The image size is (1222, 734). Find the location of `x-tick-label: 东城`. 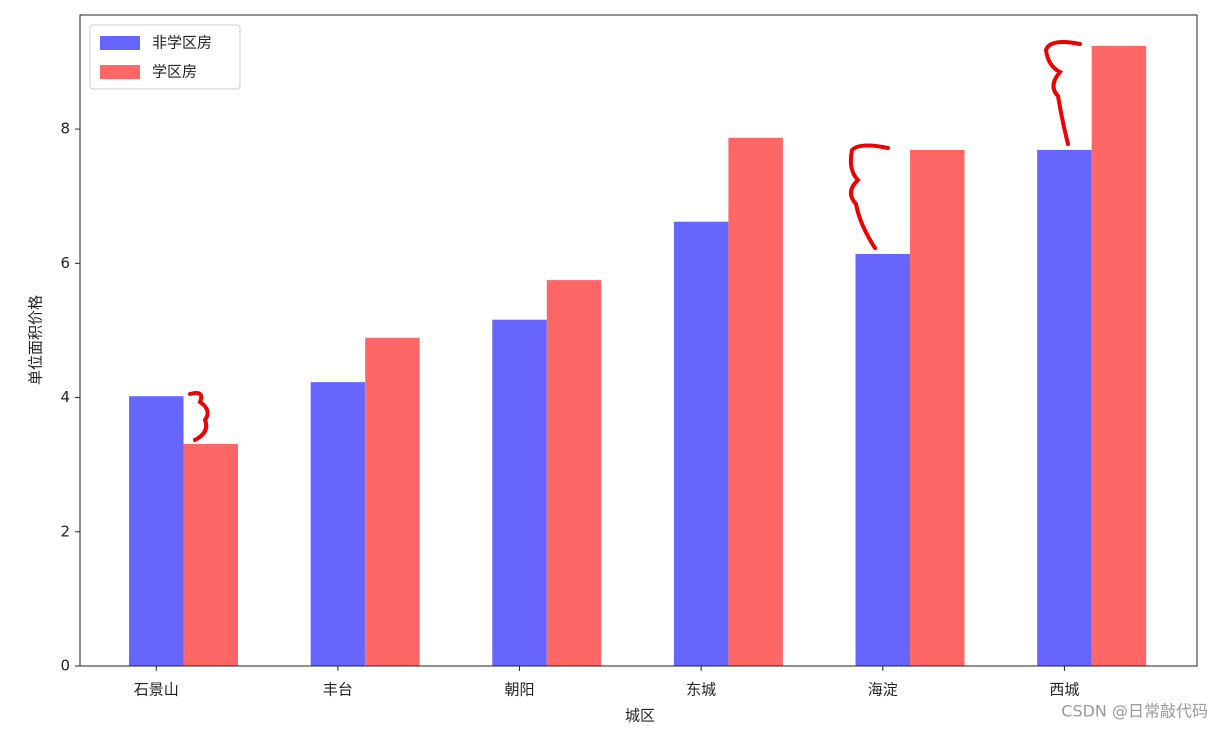

x-tick-label: 东城 is located at coordinates (701, 690).